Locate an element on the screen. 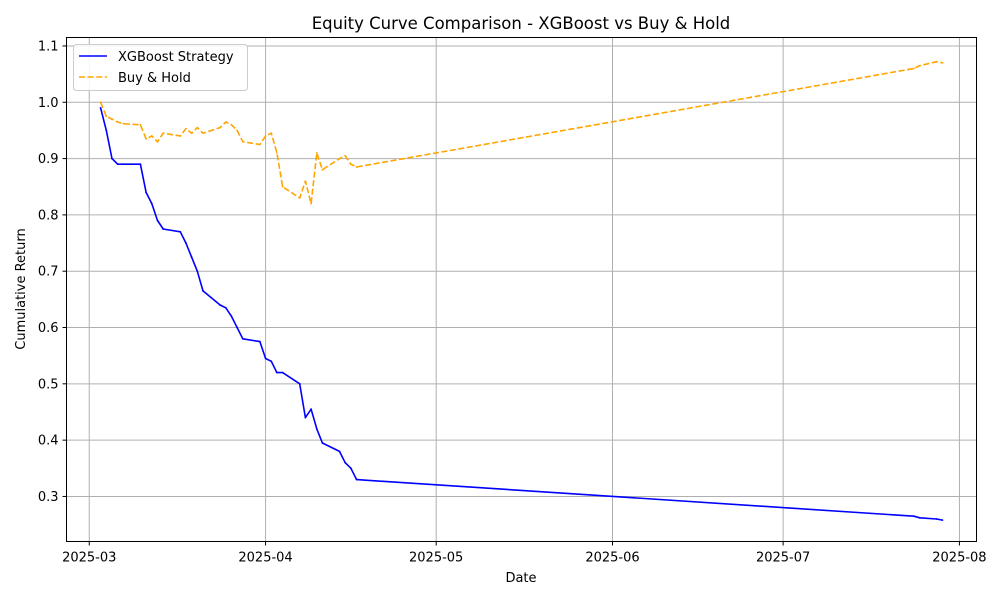  y-tick-label: 0.7 is located at coordinates (48, 272).